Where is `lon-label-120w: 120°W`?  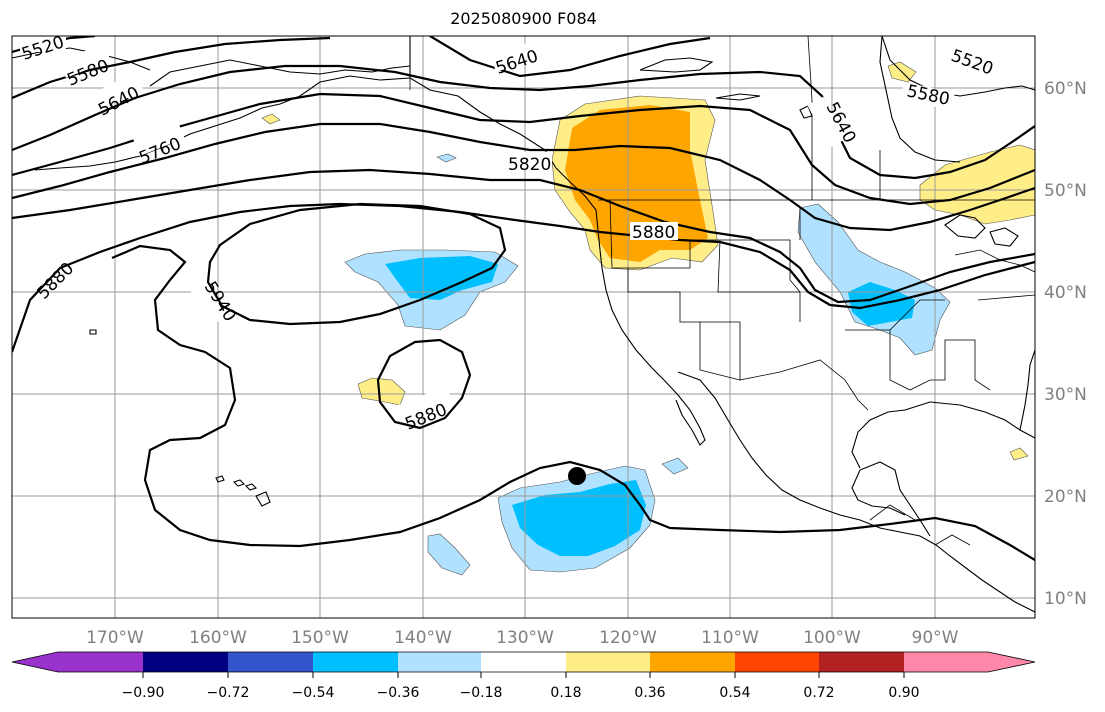
lon-label-120w: 120°W is located at coordinates (628, 638).